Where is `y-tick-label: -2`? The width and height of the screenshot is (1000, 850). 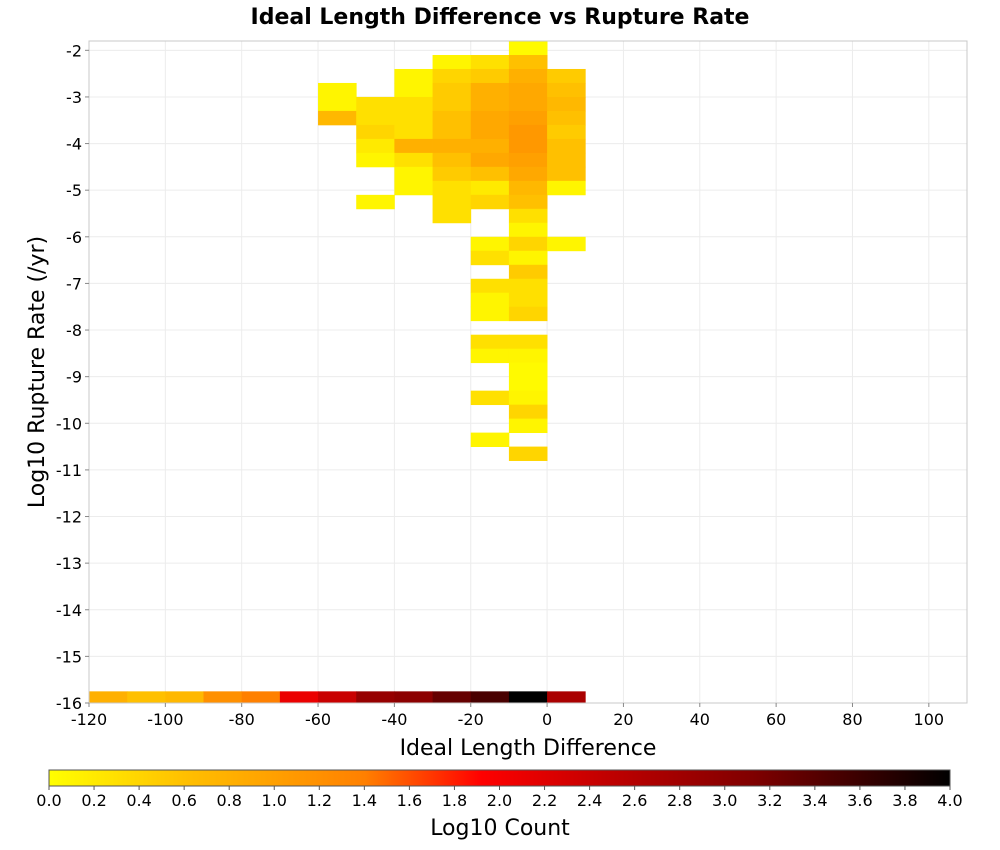 y-tick-label: -2 is located at coordinates (74, 50).